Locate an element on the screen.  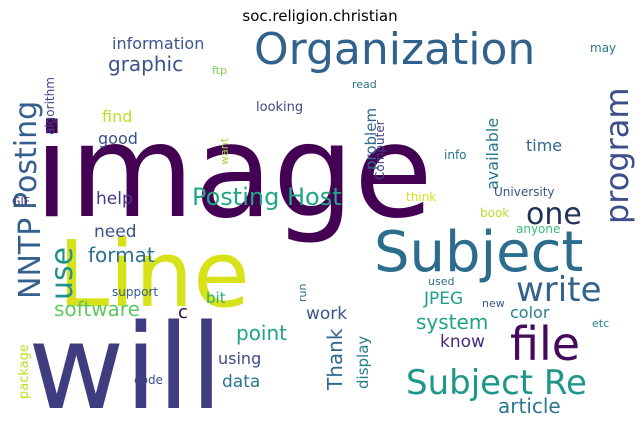
word-university: University is located at coordinates (524, 192).